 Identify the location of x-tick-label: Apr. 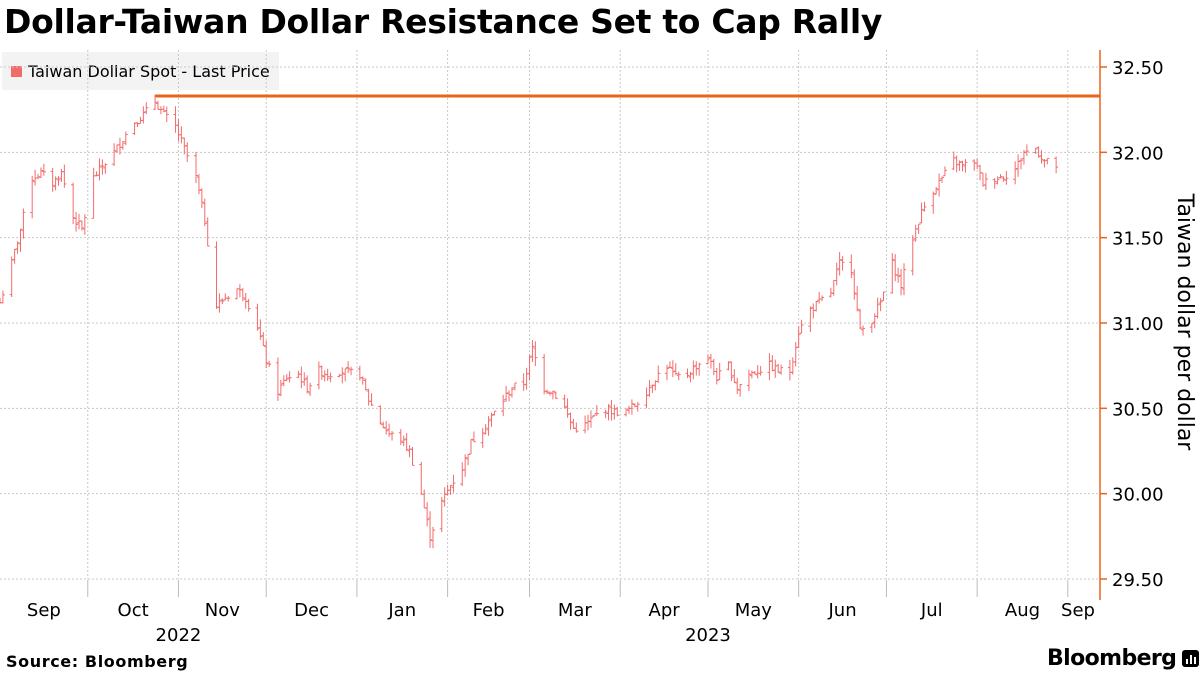
(665, 610).